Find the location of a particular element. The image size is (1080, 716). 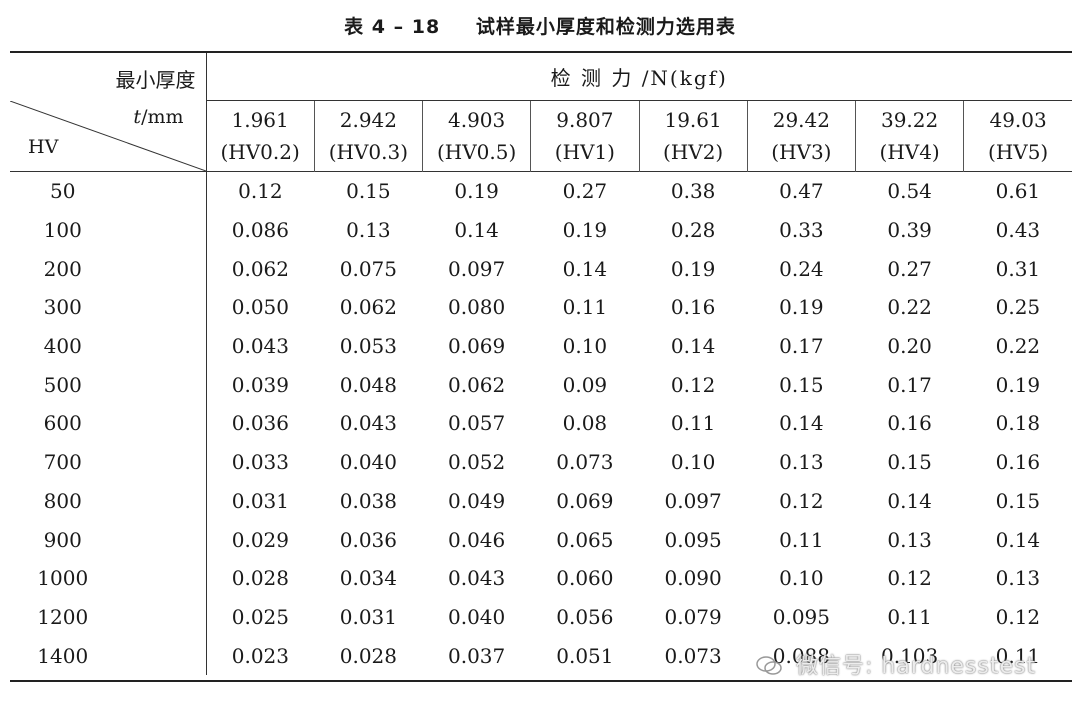

thickness-cell: 0.048 is located at coordinates (368, 384).